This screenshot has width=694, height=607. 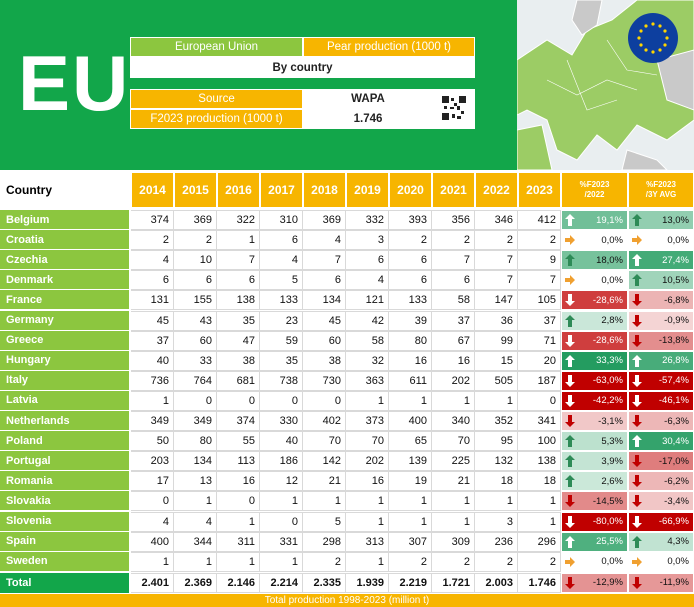 I want to click on production-value: 132, so click(x=496, y=461).